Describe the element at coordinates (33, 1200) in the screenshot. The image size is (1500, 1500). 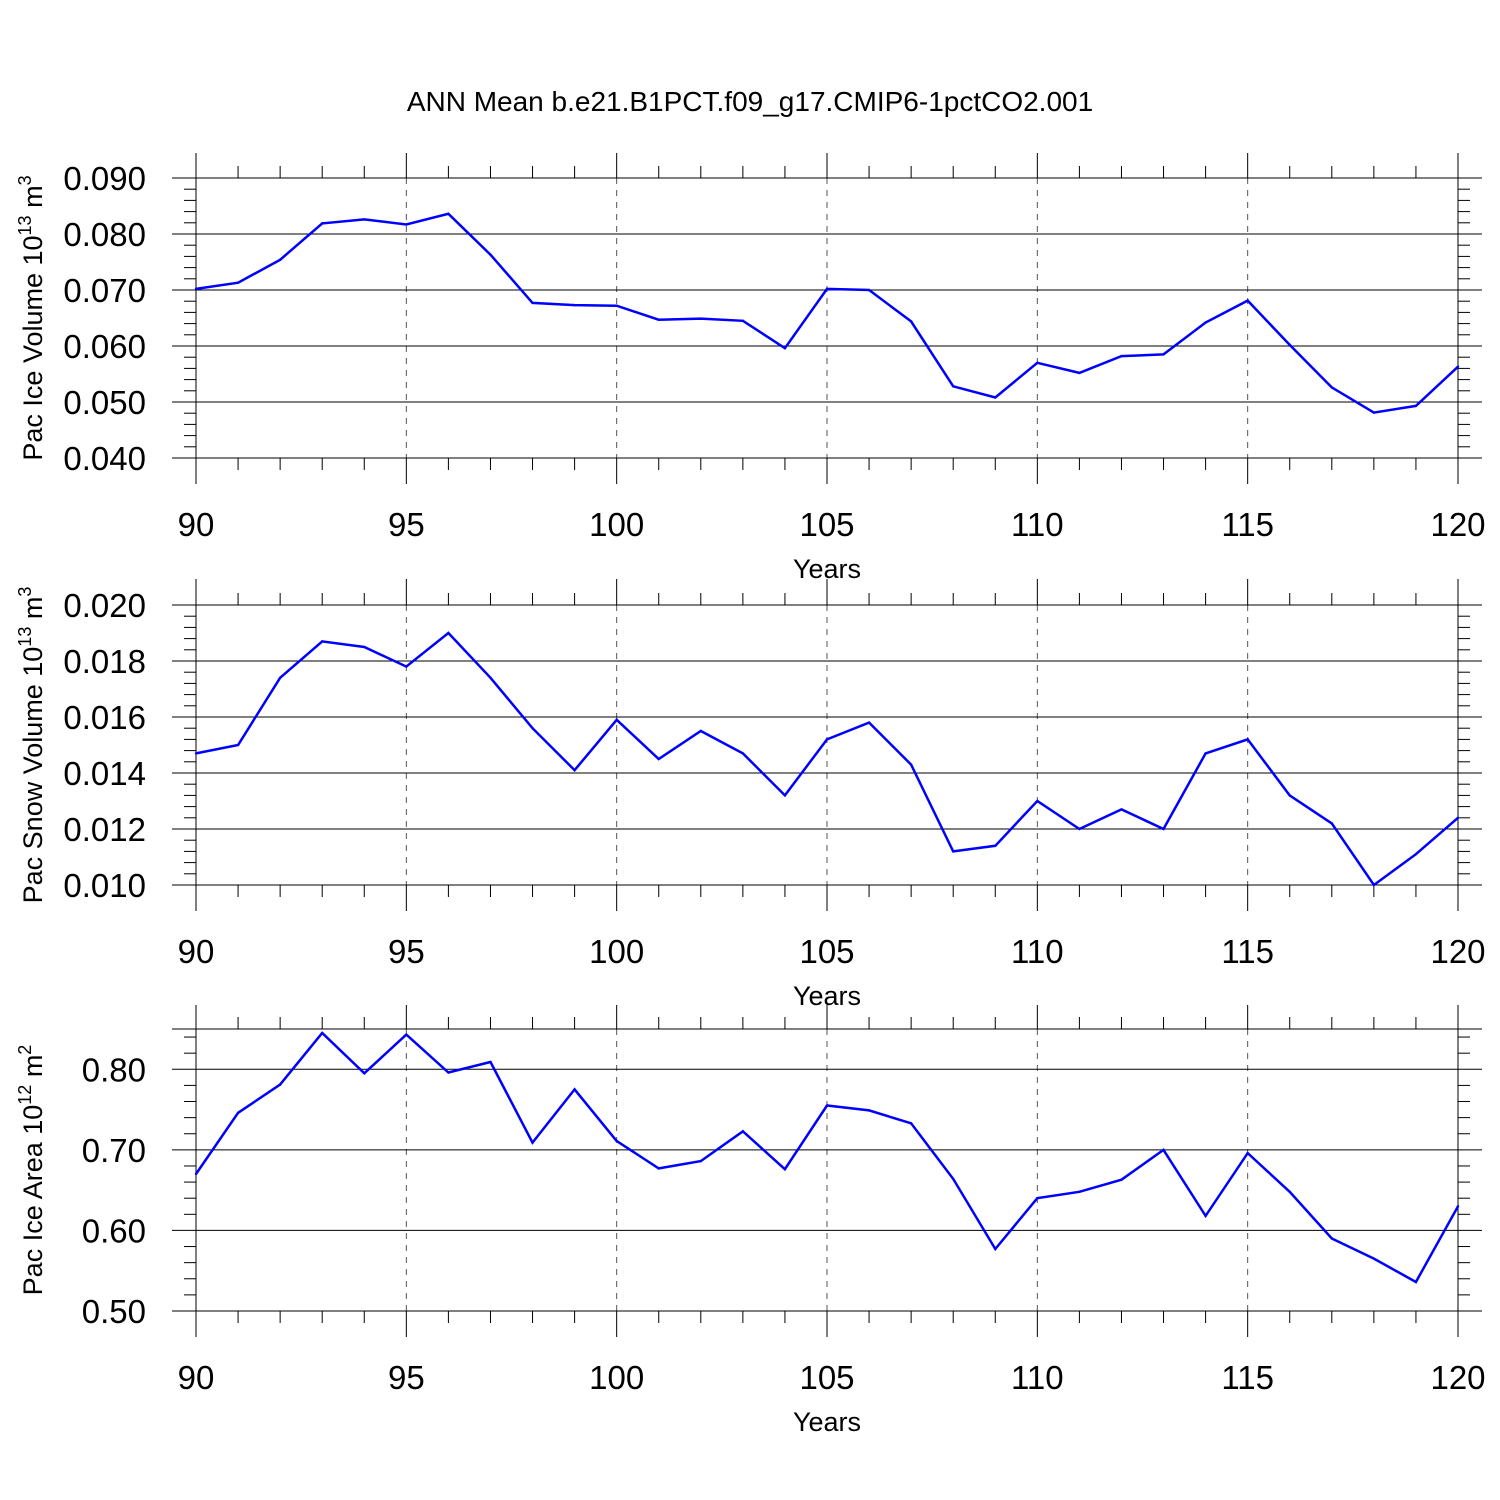
I see `y-axis-label-main: Pac Ice Area 10` at that location.